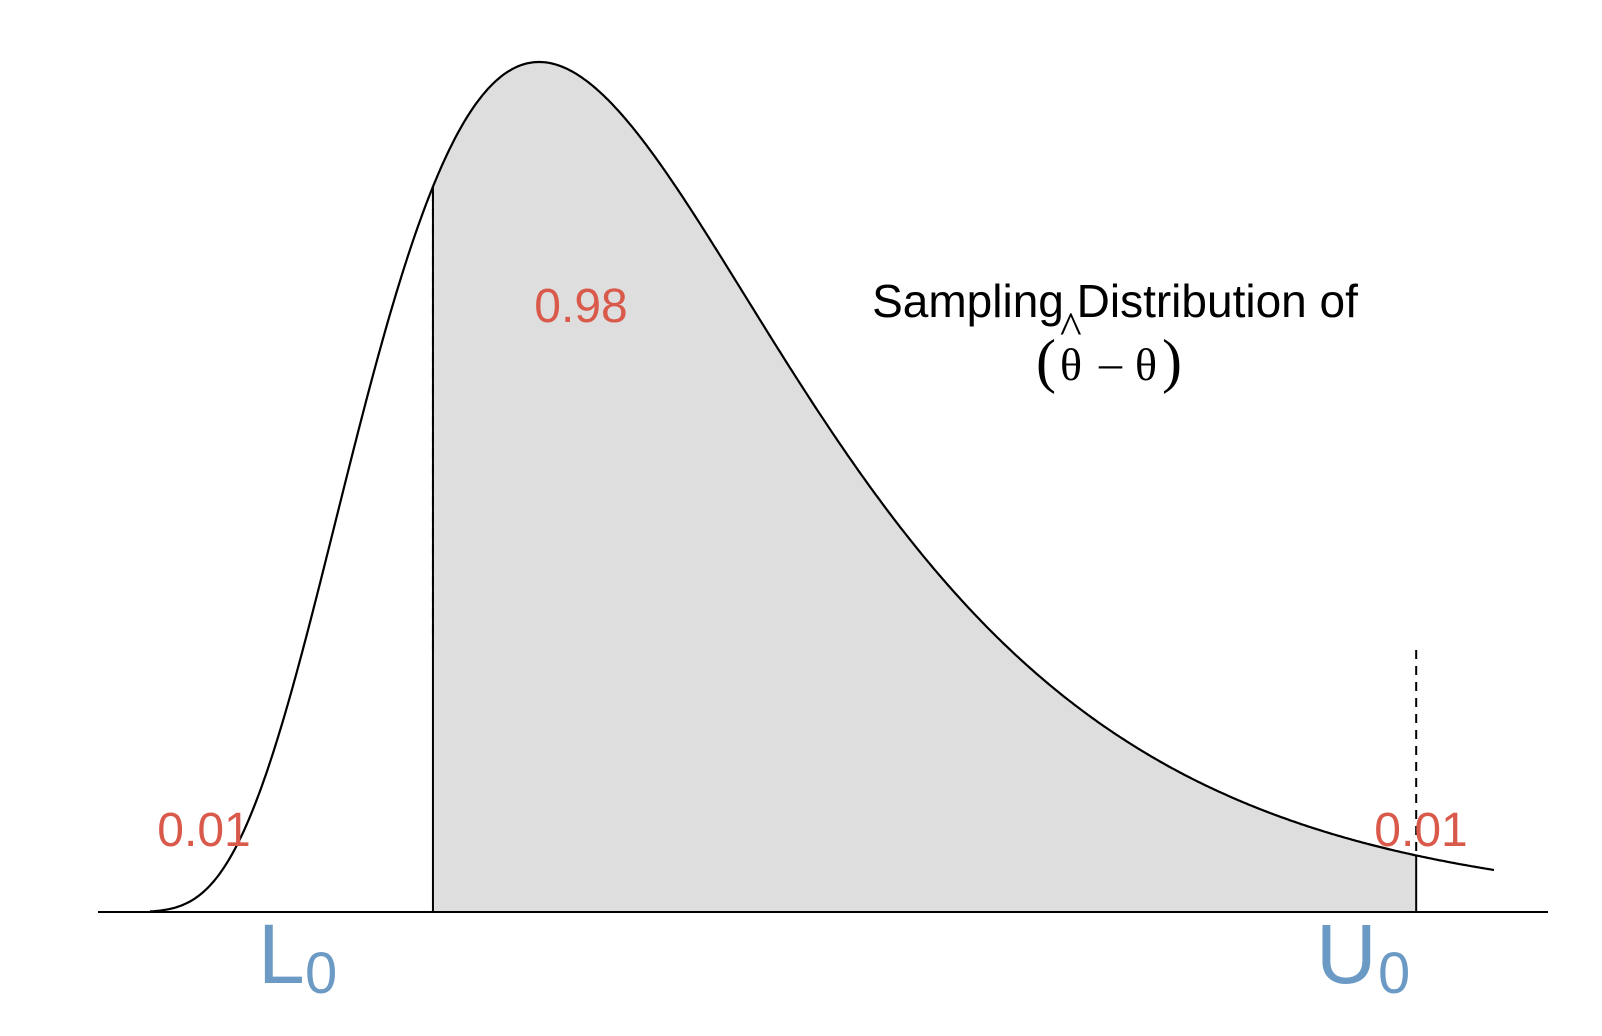 The height and width of the screenshot is (1036, 1602). Describe the element at coordinates (1346, 954) in the screenshot. I see `upper-bound-letter: U` at that location.